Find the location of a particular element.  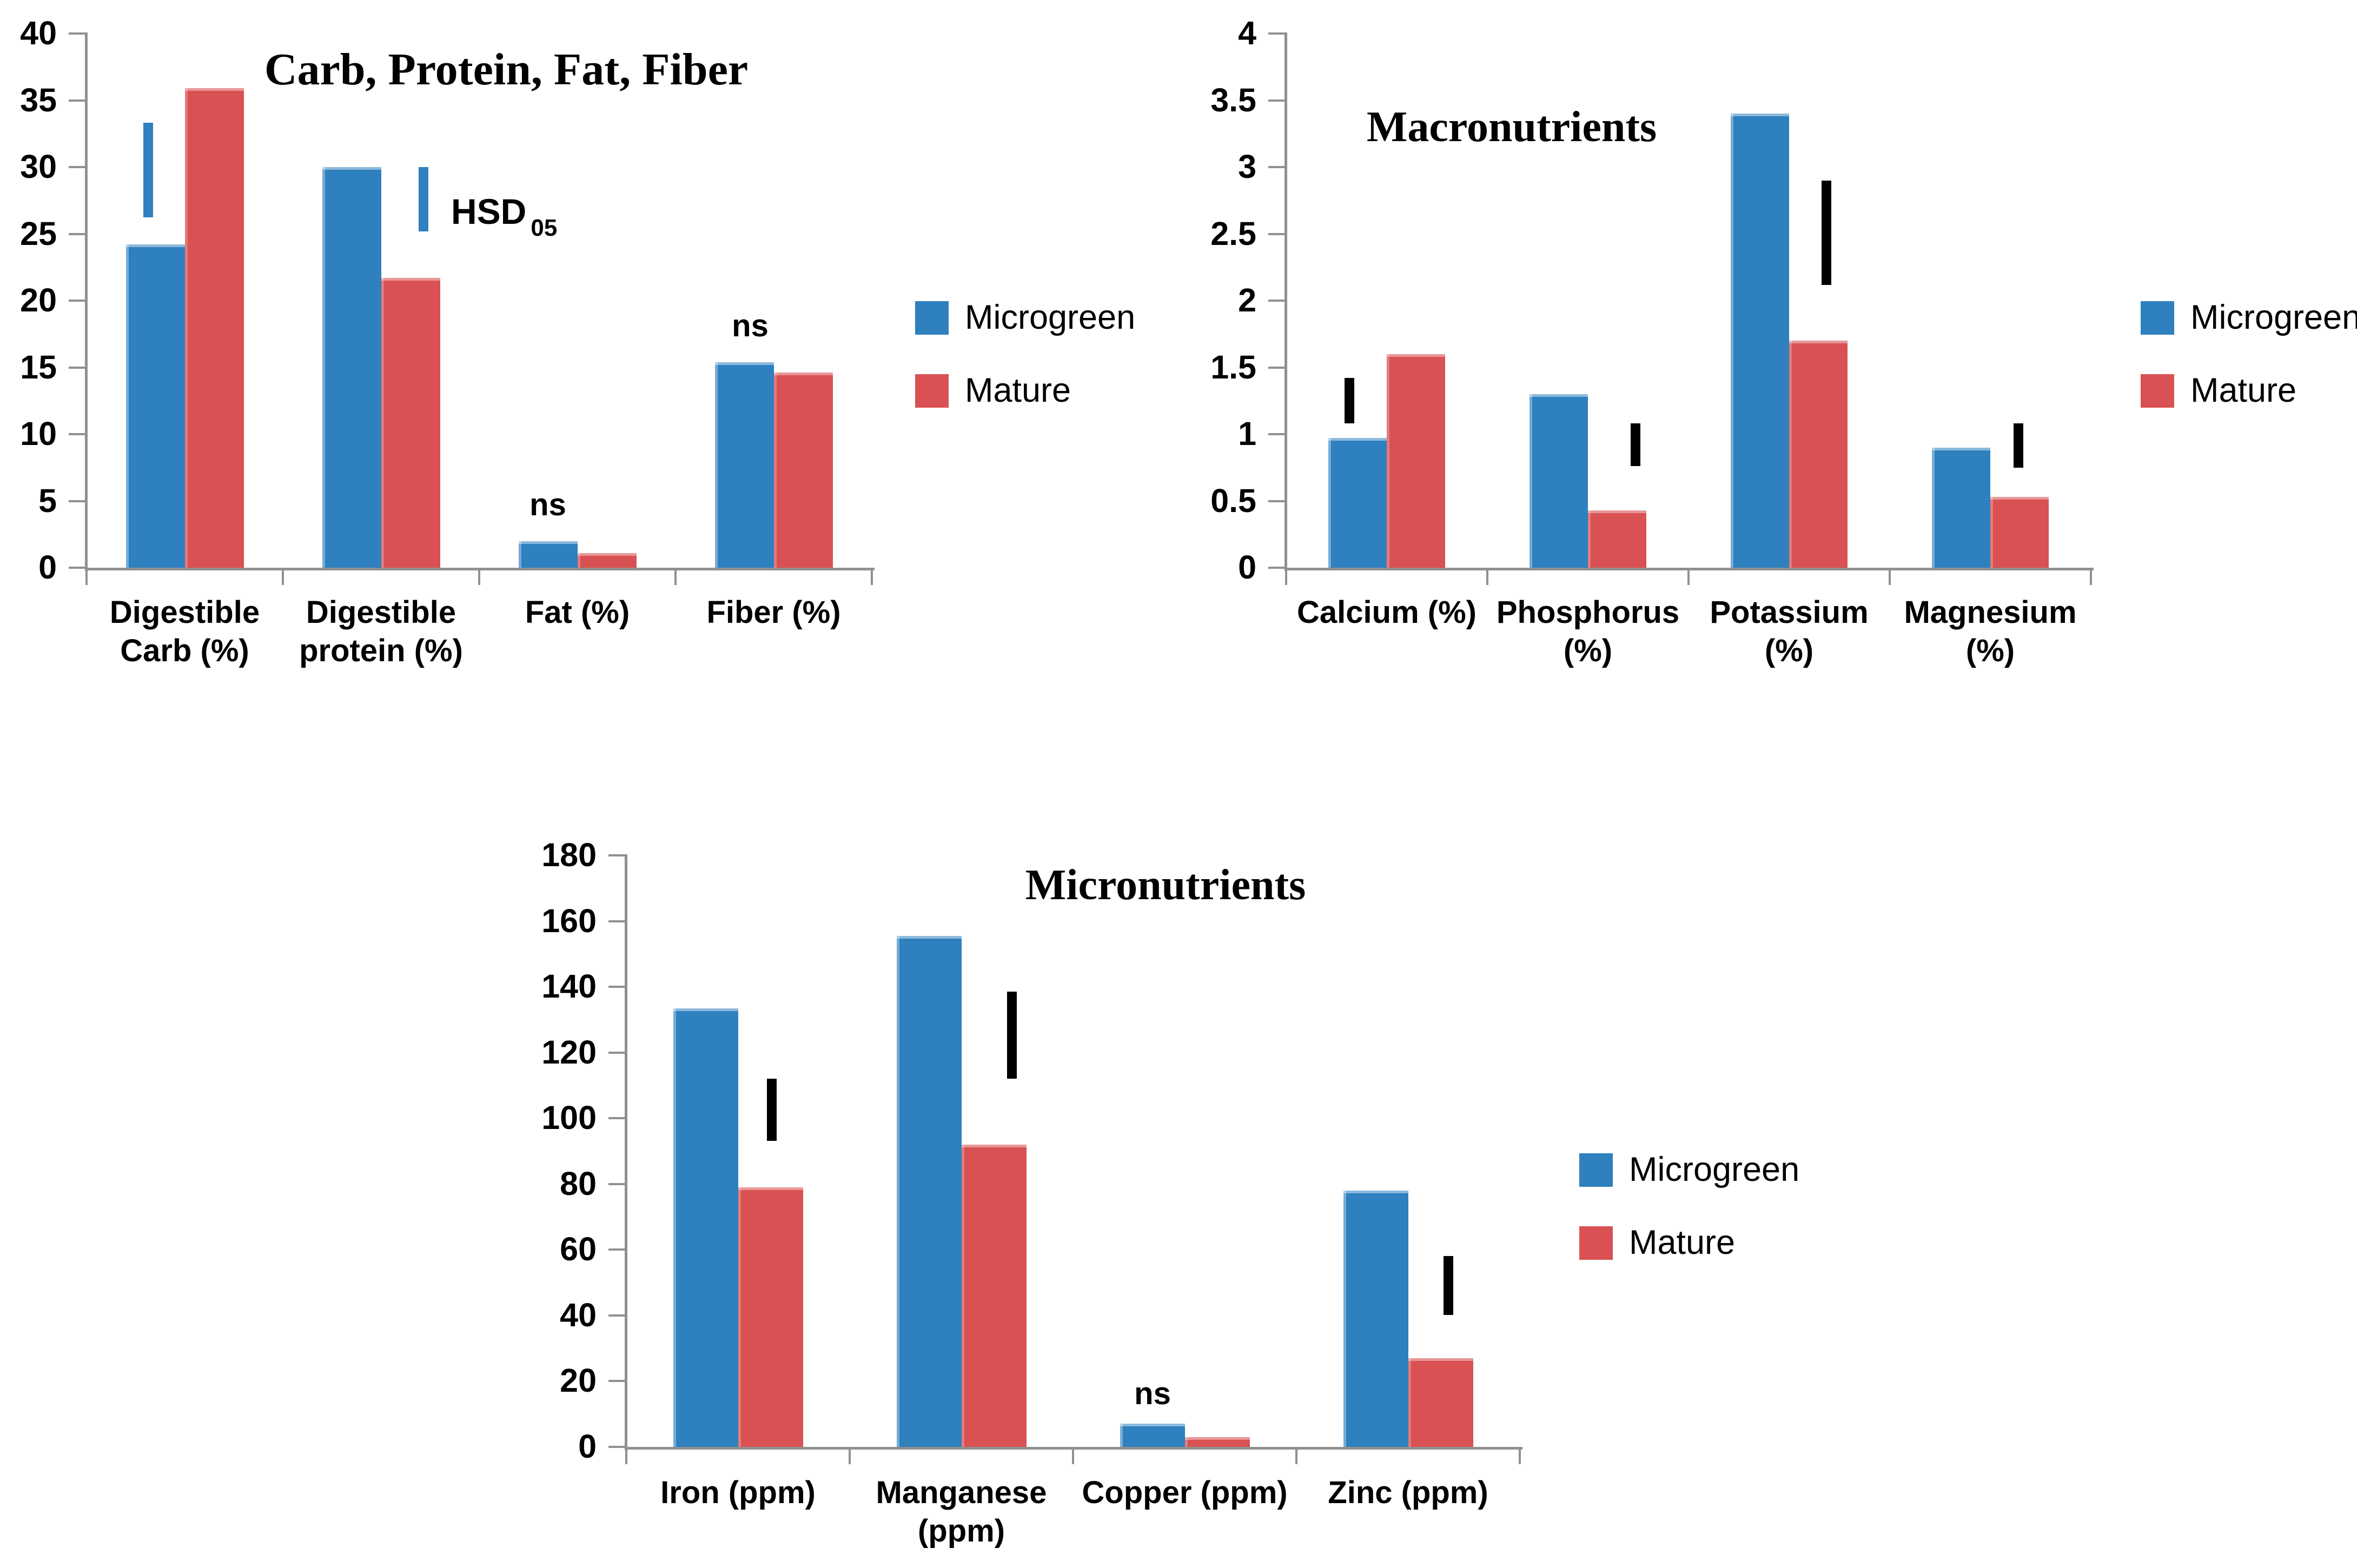

x-category-label: Potassium (%) is located at coordinates (1790, 631).